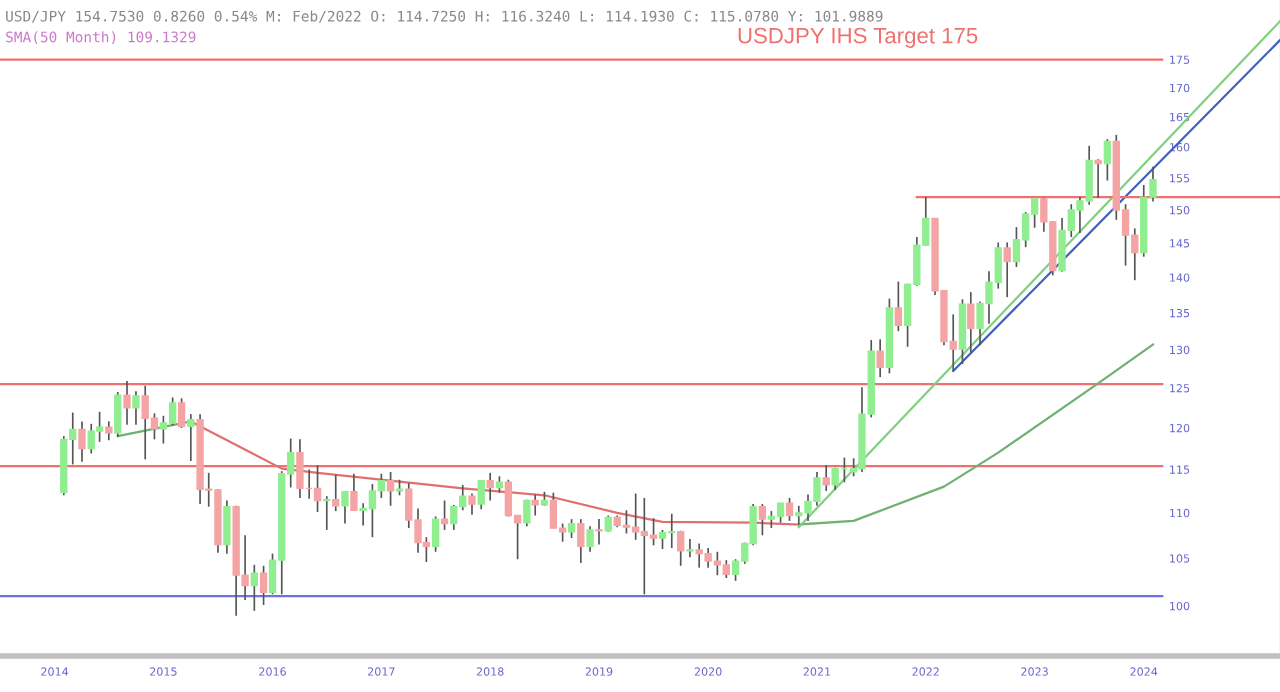 Image resolution: width=1280 pixels, height=692 pixels. What do you see at coordinates (858, 37) in the screenshot?
I see `ref-line-label: USDJPY IHS Target 175` at bounding box center [858, 37].